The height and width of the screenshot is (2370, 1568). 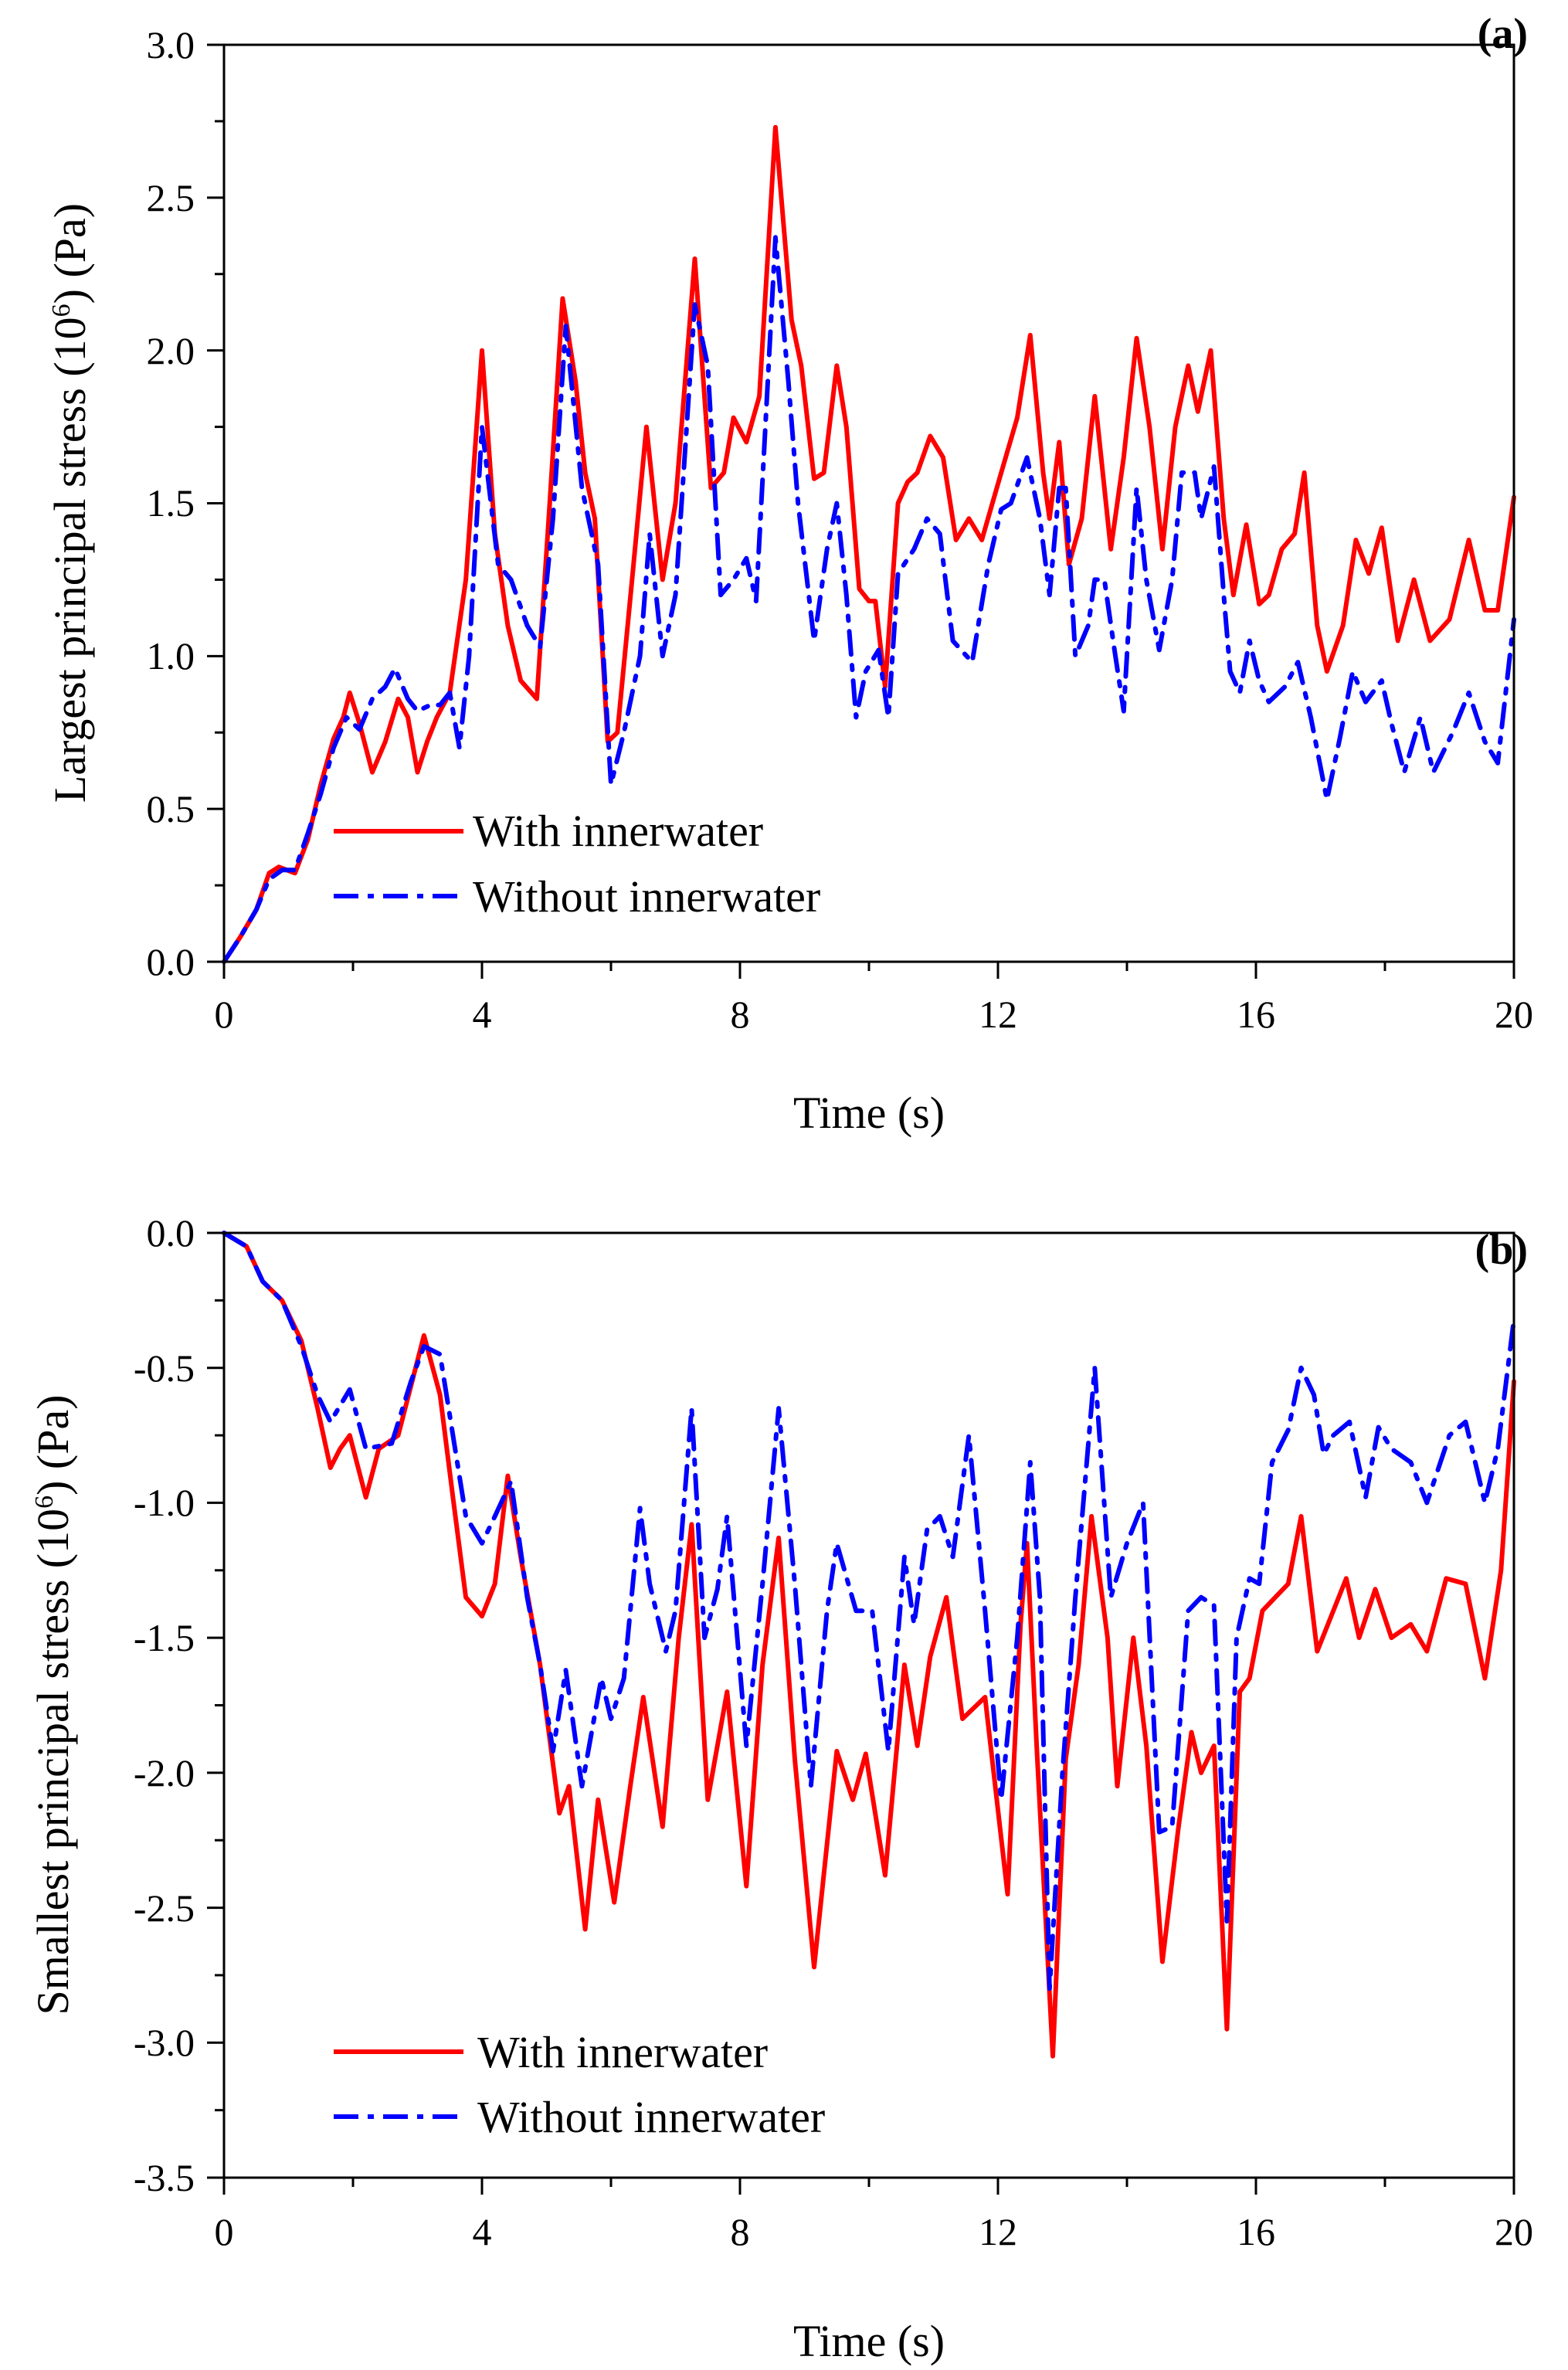 What do you see at coordinates (651, 2117) in the screenshot?
I see `panel-b-legend-label-without: Without innerwater` at bounding box center [651, 2117].